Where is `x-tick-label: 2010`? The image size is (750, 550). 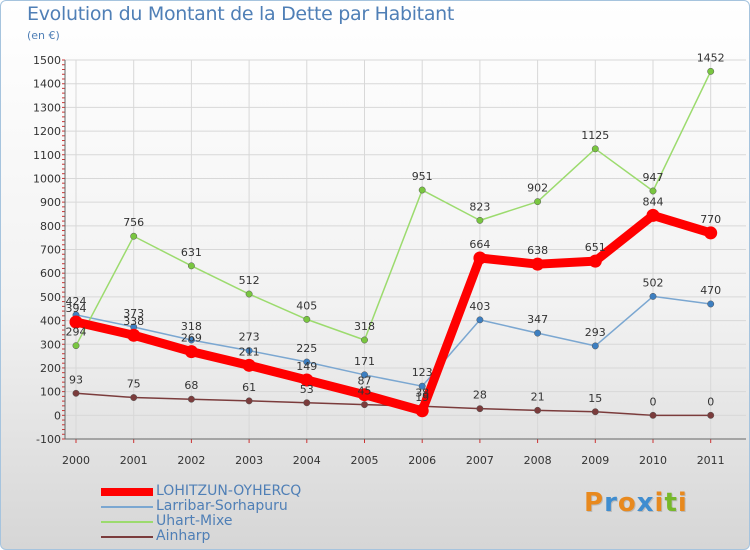
x-tick-label: 2010 is located at coordinates (653, 460).